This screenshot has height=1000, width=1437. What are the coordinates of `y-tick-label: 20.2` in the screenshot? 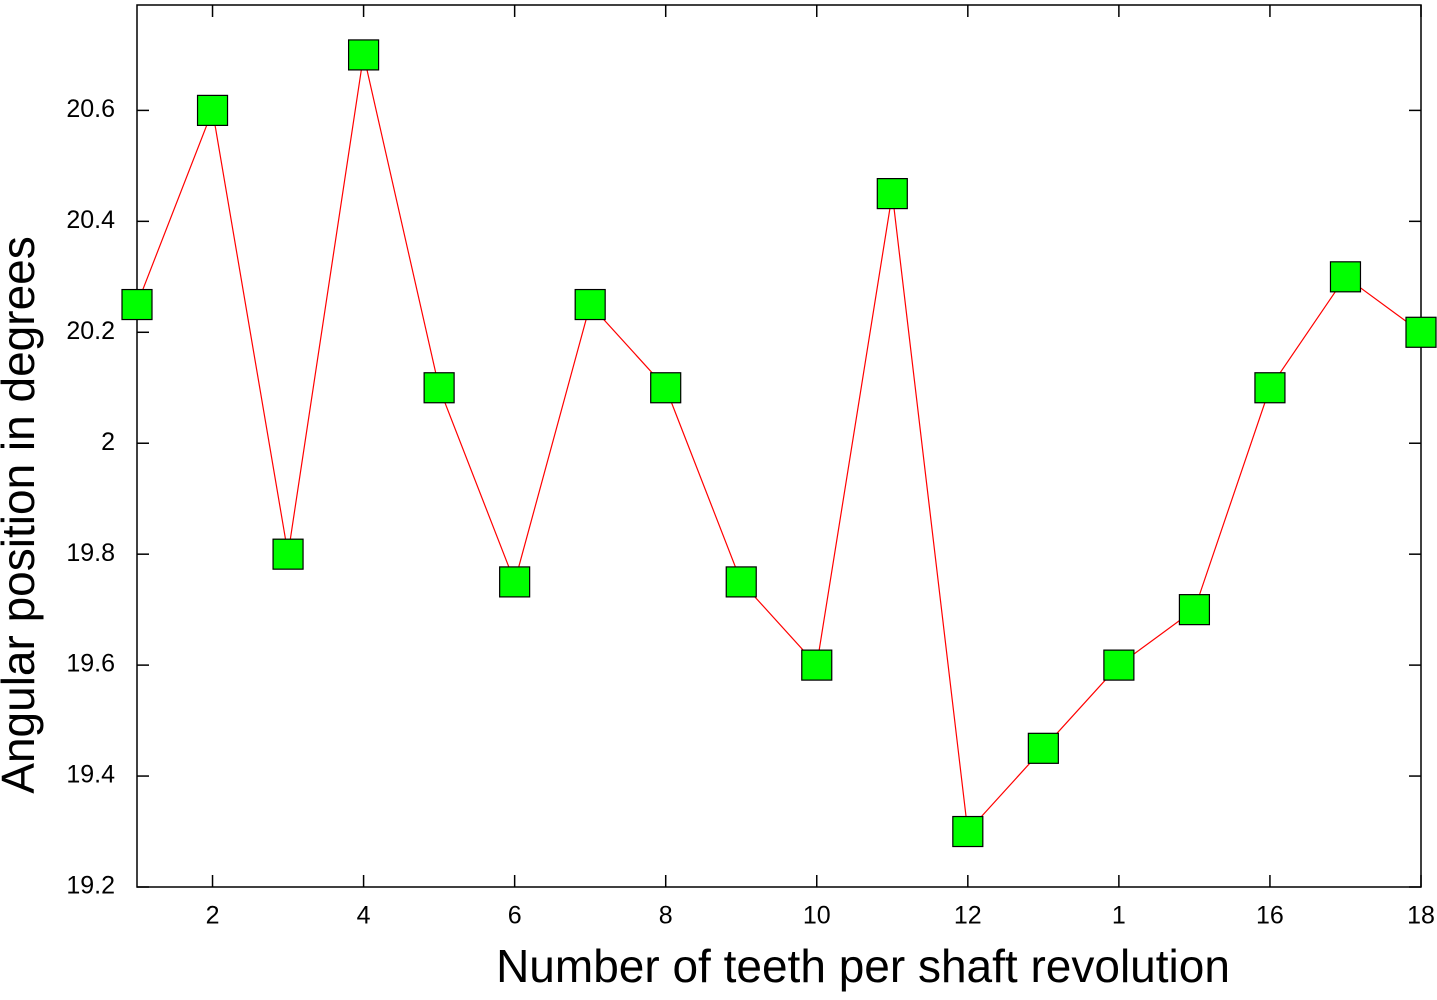 It's located at (90, 331).